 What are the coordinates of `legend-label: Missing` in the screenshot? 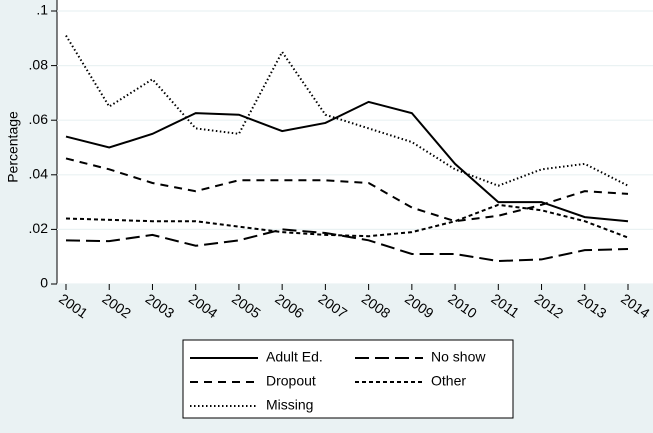 It's located at (289, 405).